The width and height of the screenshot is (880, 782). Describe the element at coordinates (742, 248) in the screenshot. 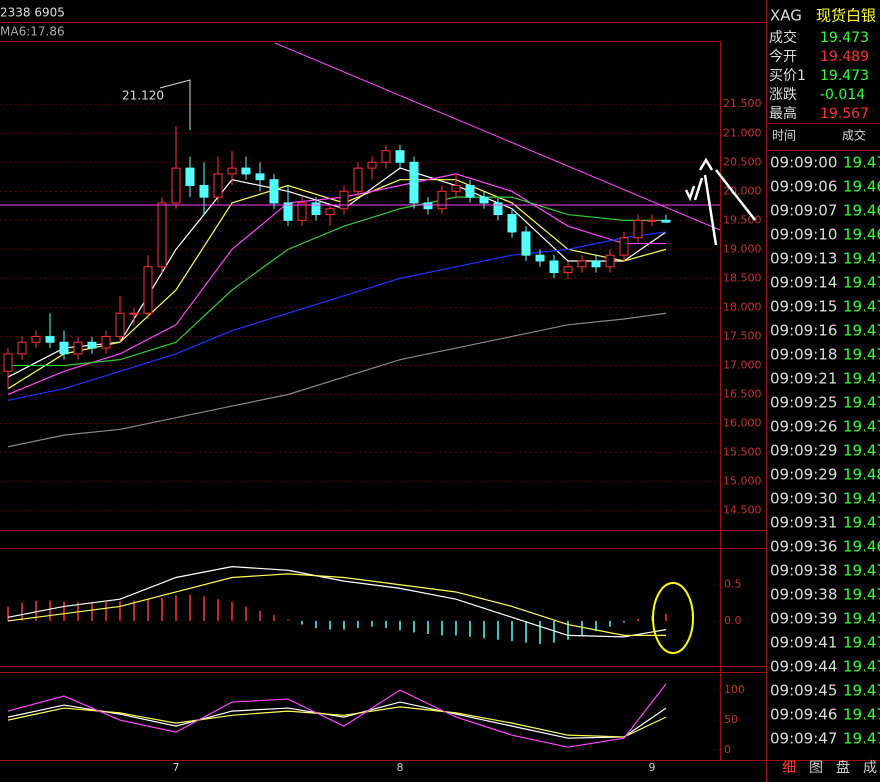

I see `y-tick-label: 19.000` at that location.